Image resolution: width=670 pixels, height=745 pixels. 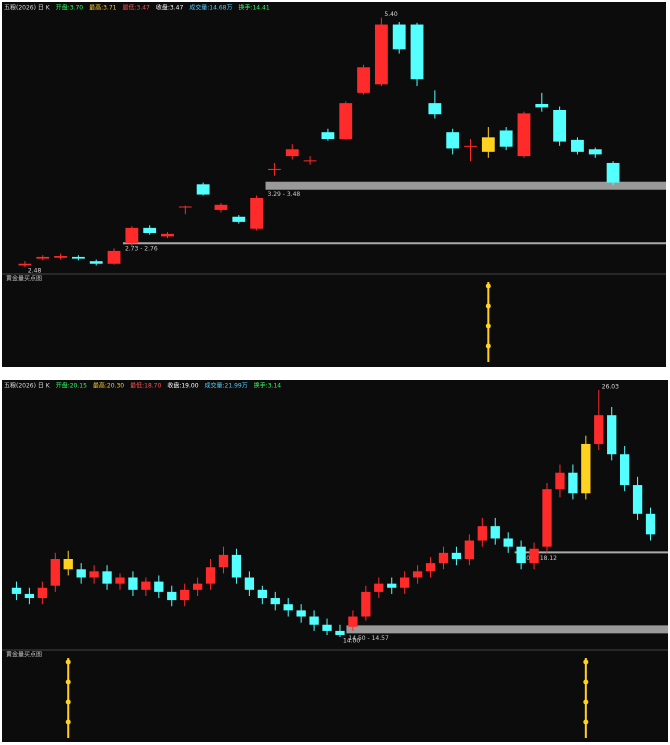 I want to click on header-item: 收盘:3.47, so click(x=170, y=8).